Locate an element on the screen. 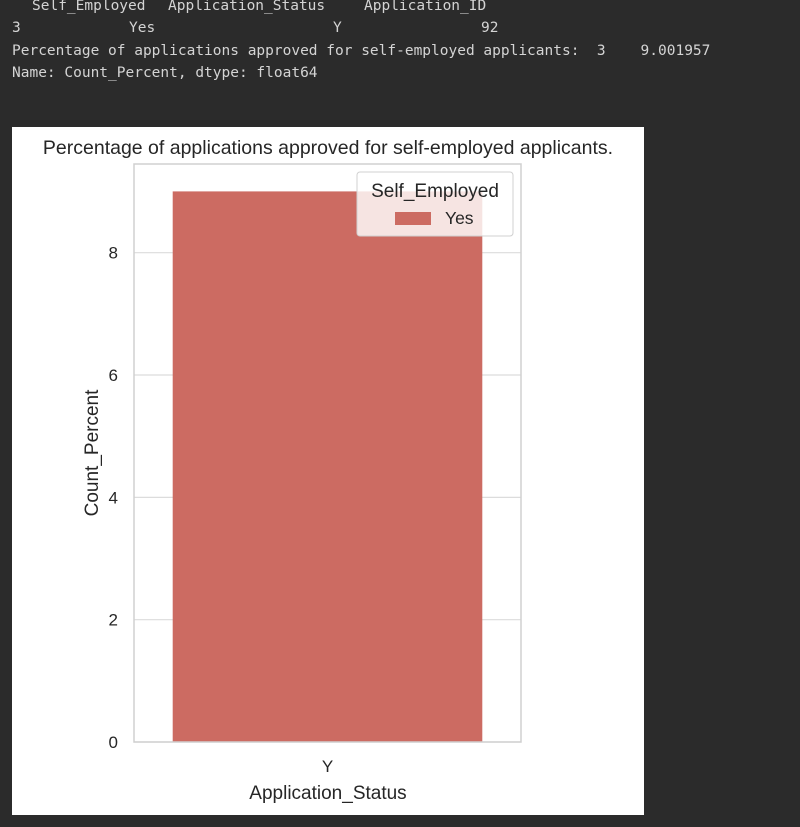  console-header-self-employed: Self_Employed is located at coordinates (89, 7).